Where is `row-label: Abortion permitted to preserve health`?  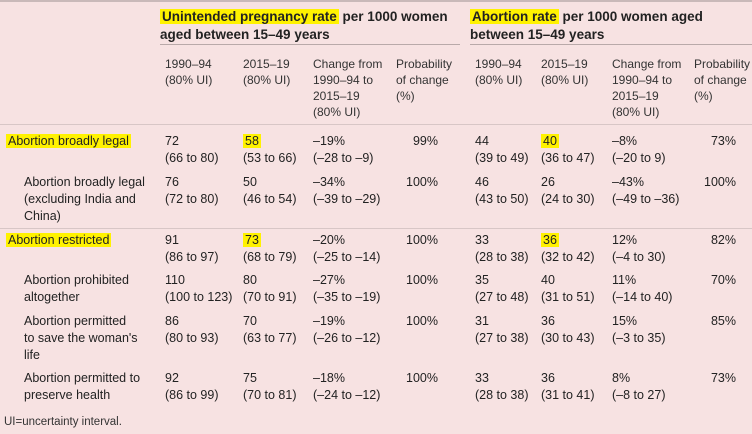
row-label: Abortion permitted to preserve health is located at coordinates (82, 387).